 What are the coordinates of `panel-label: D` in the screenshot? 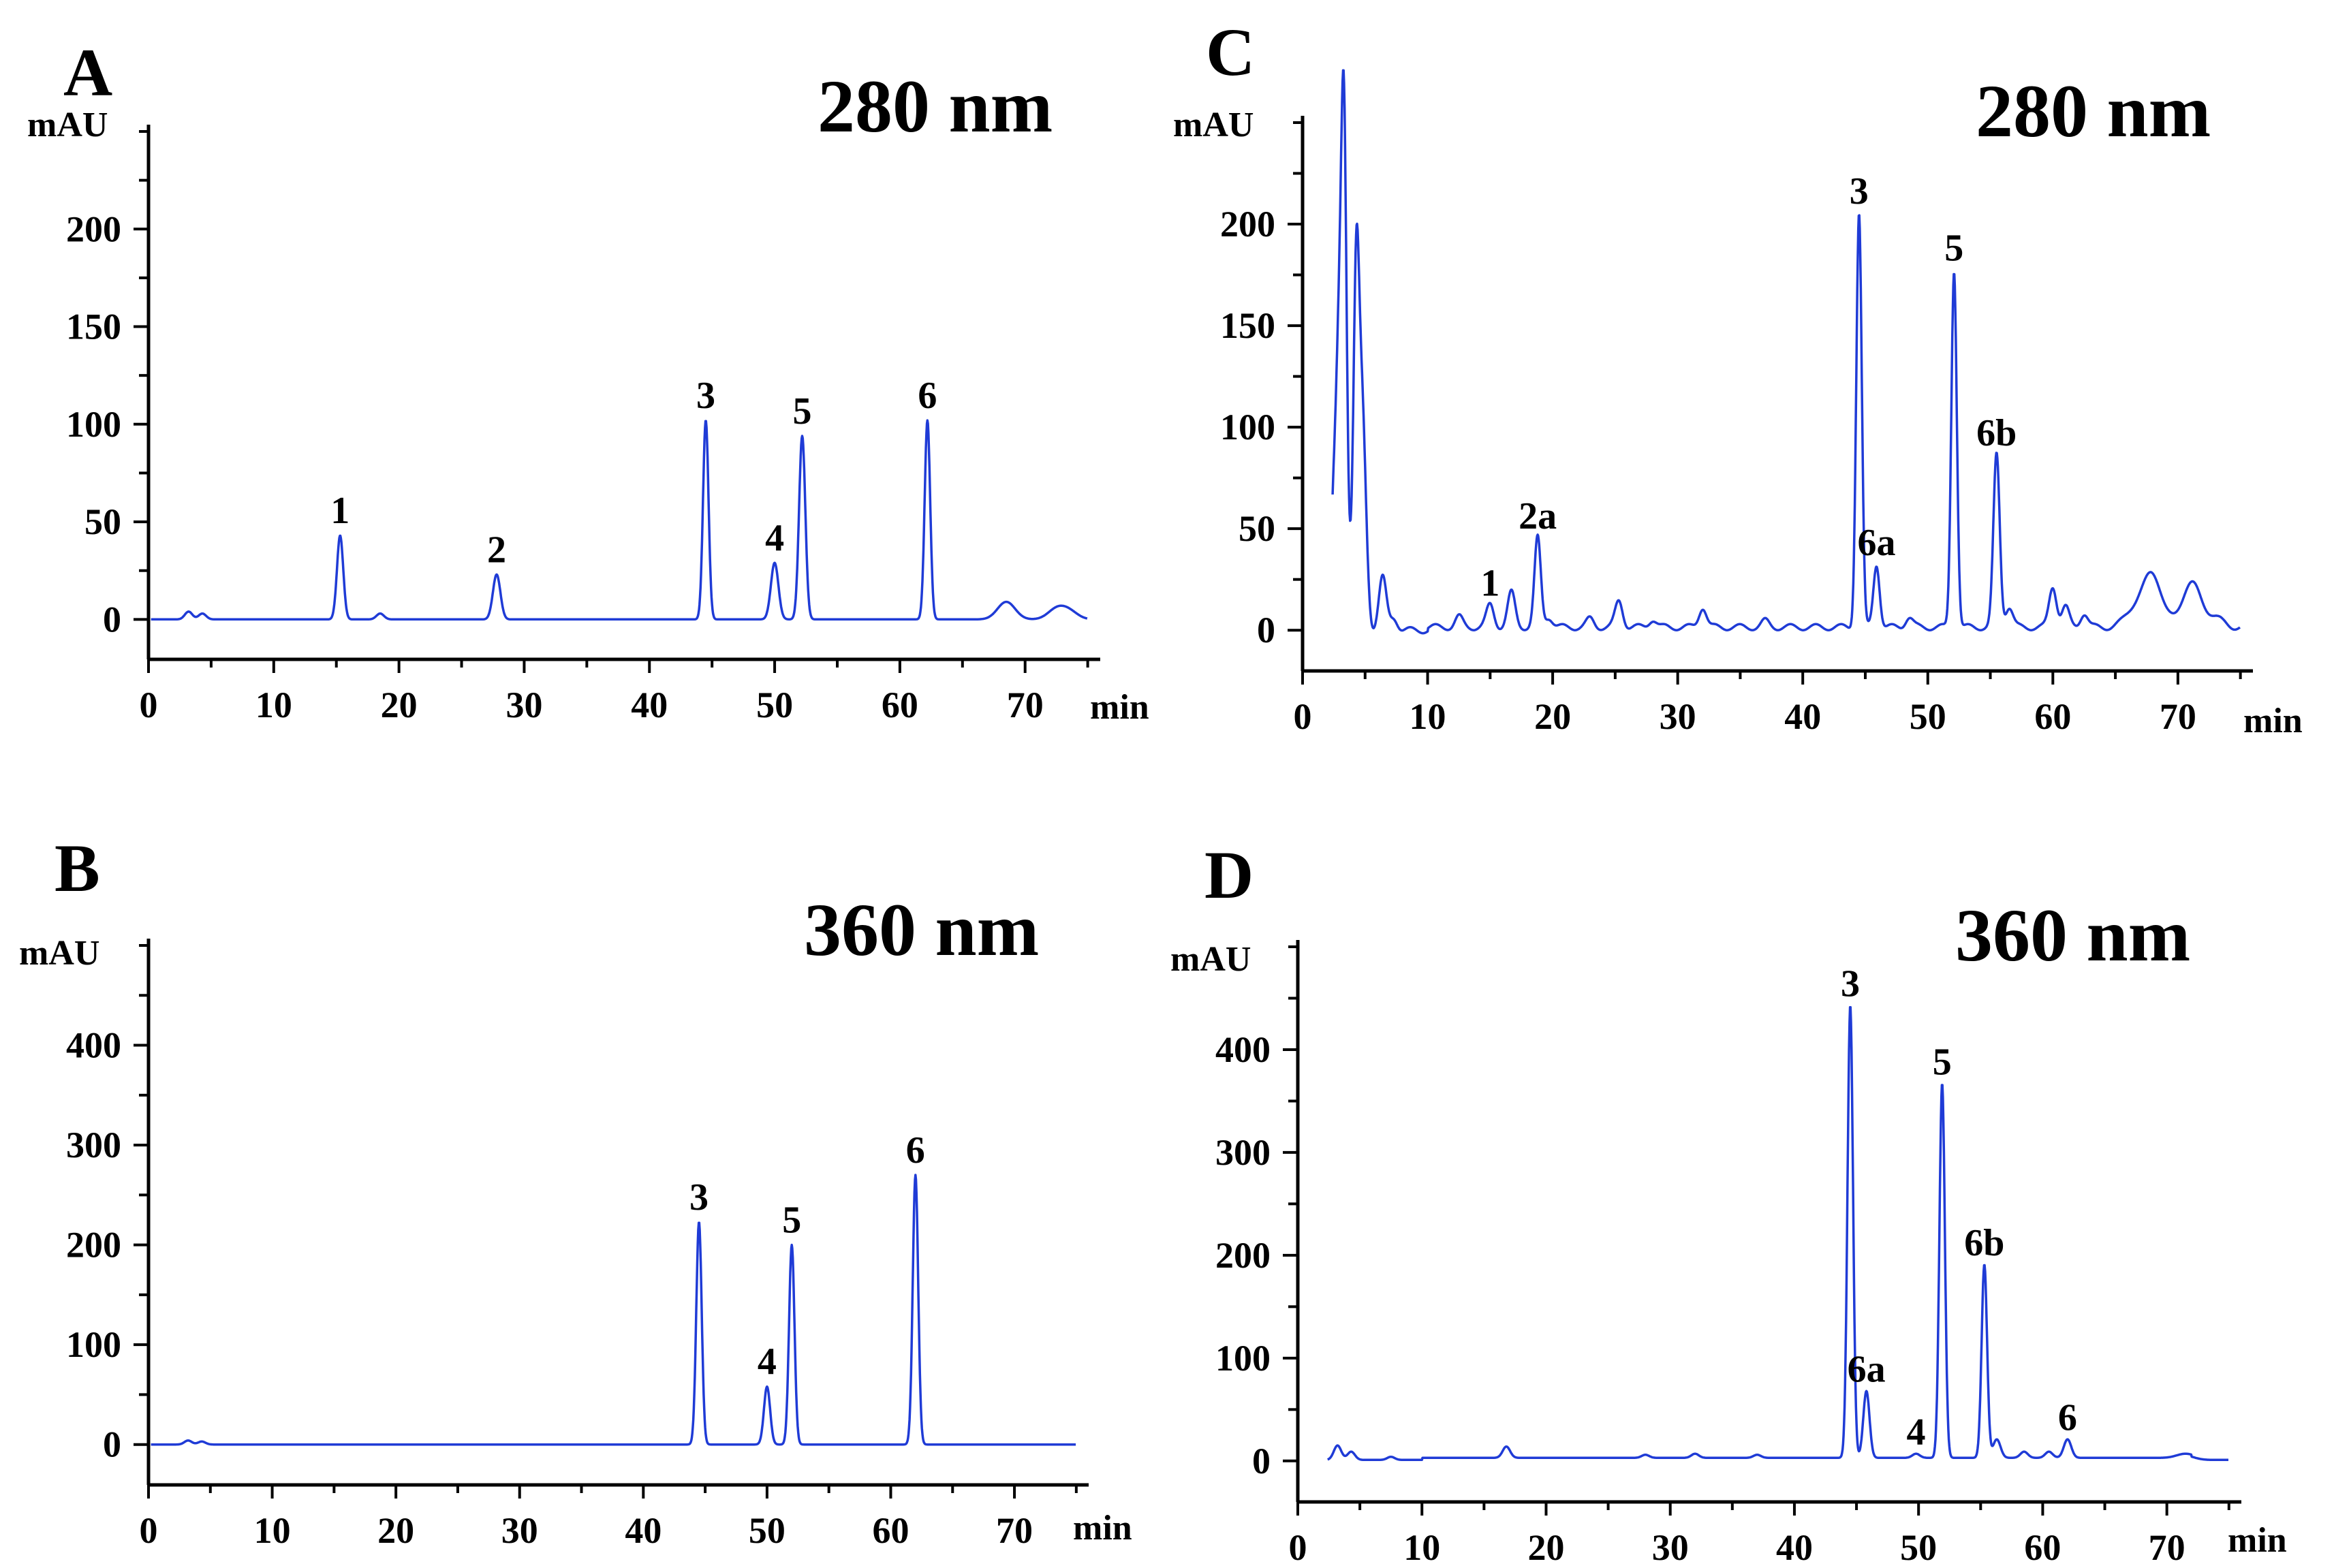 It's located at (1229, 875).